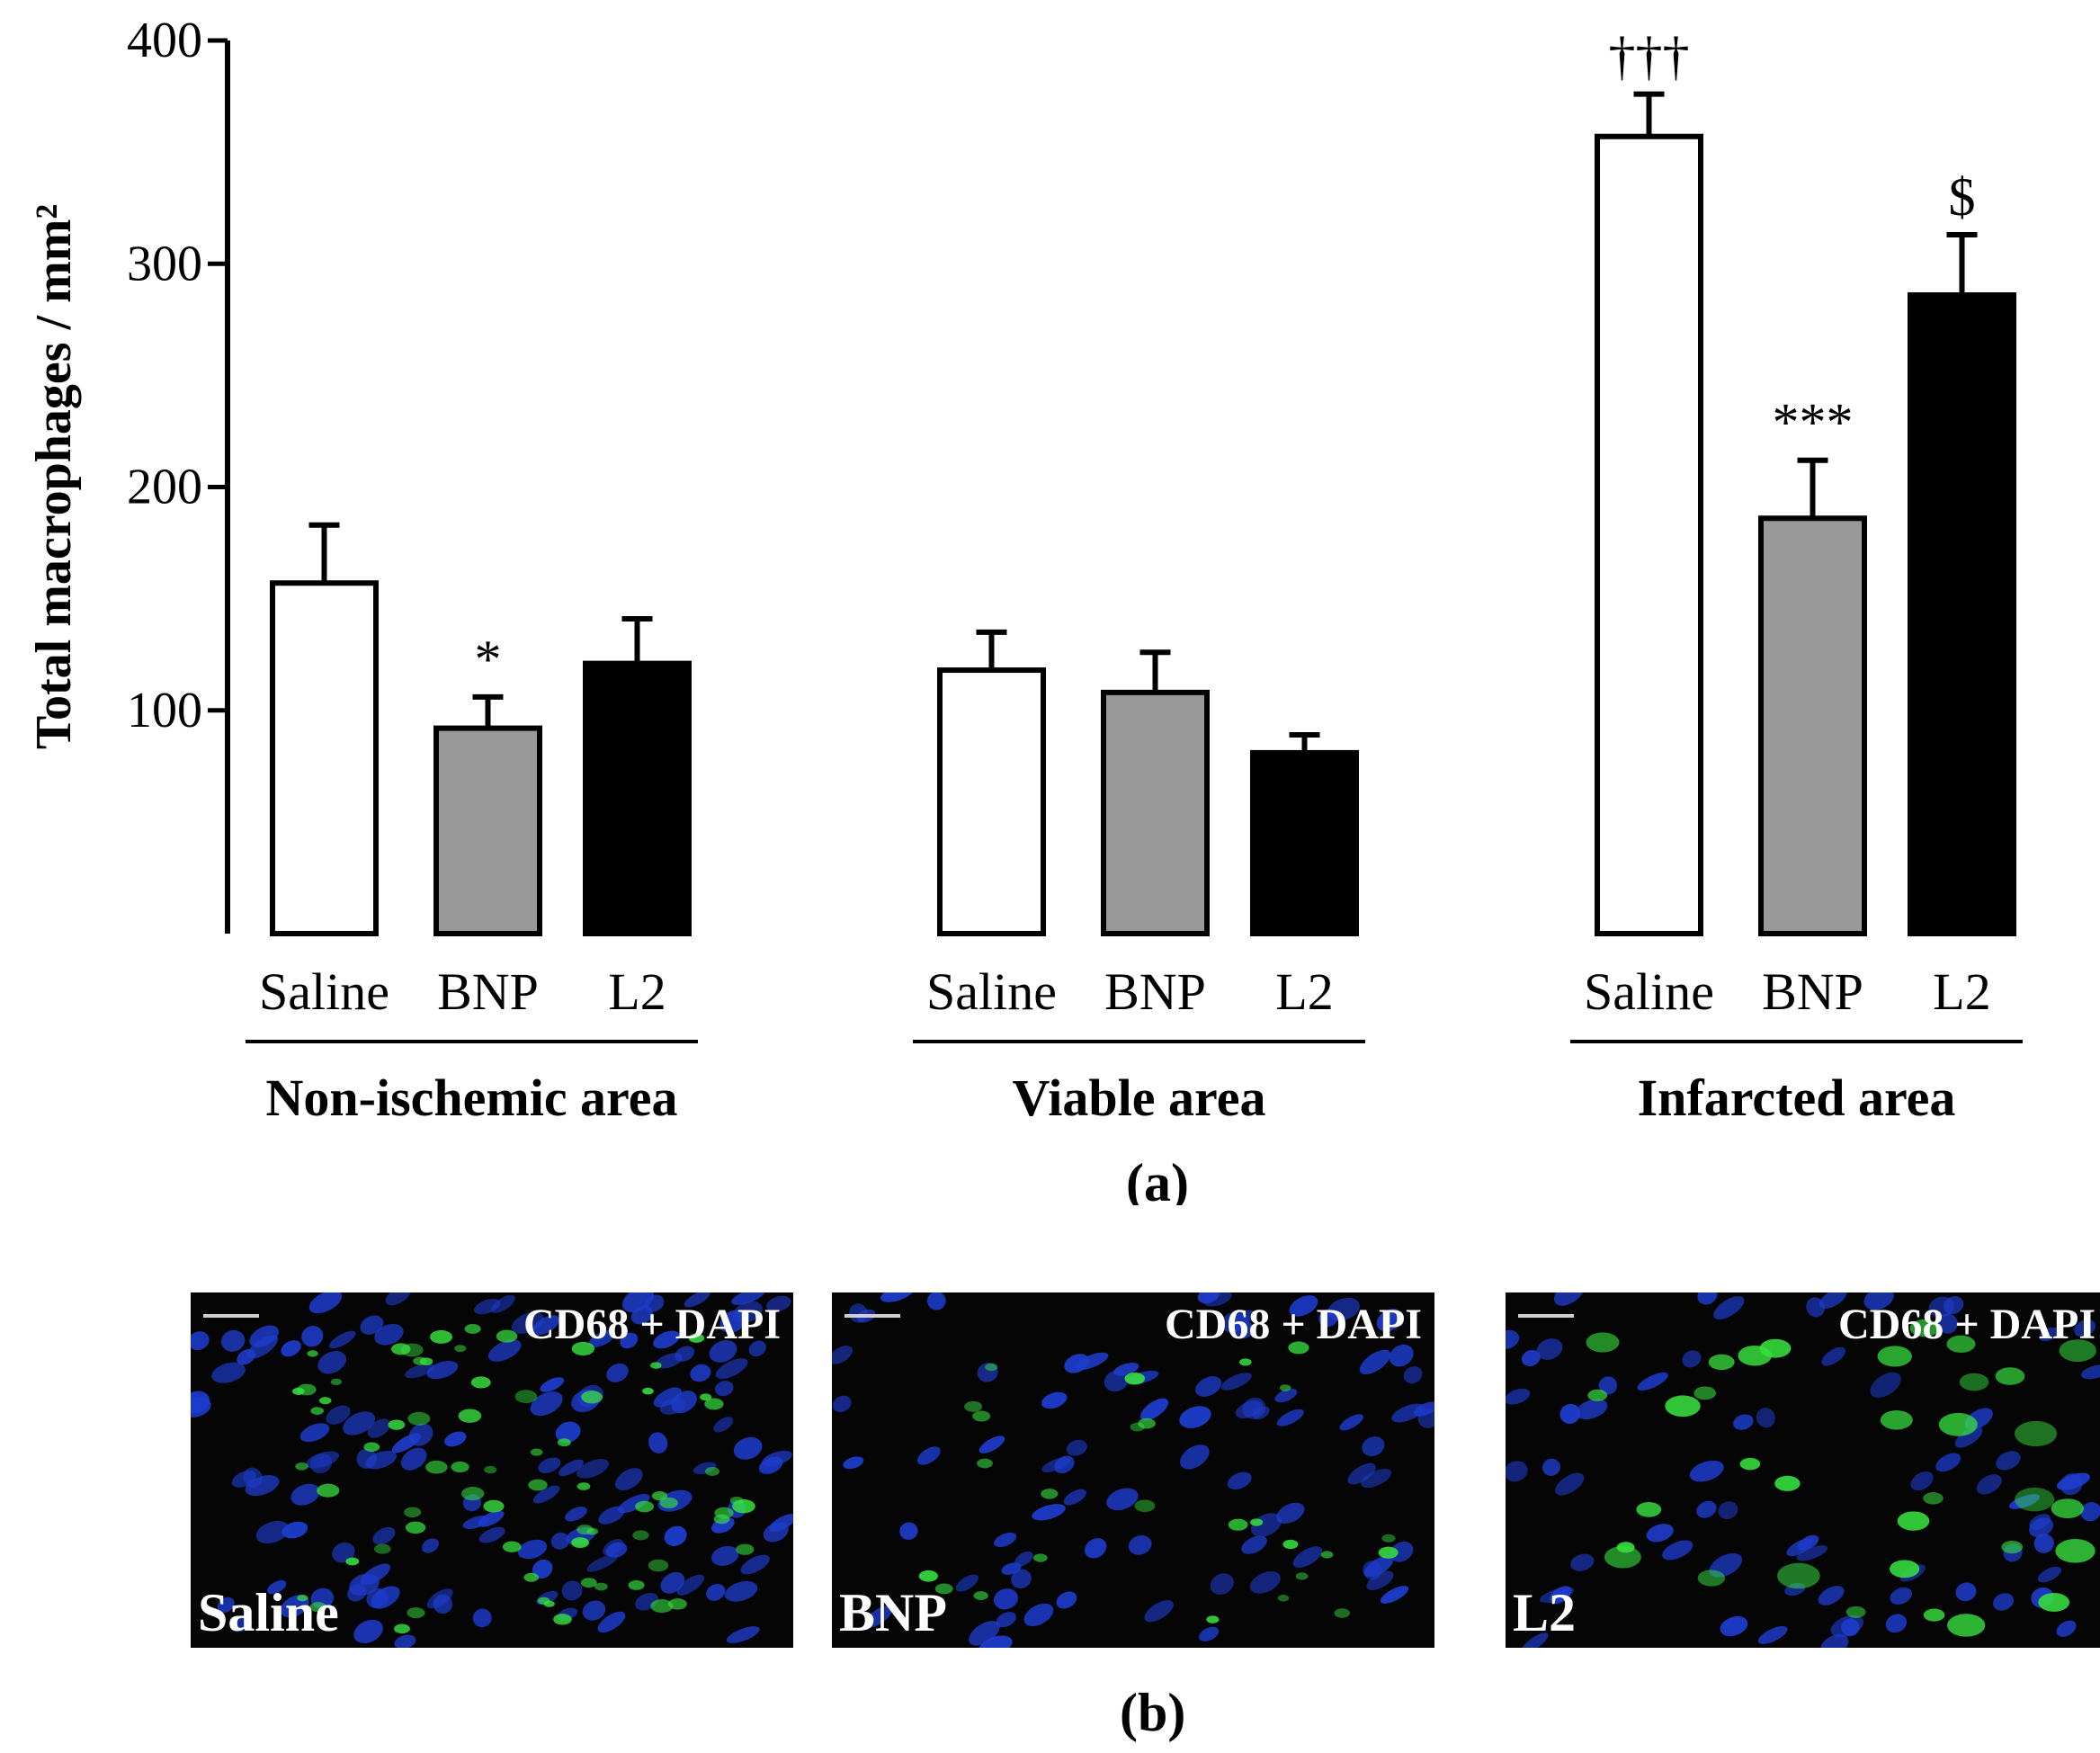  What do you see at coordinates (1650, 56) in the screenshot?
I see `significance-marker: †††` at bounding box center [1650, 56].